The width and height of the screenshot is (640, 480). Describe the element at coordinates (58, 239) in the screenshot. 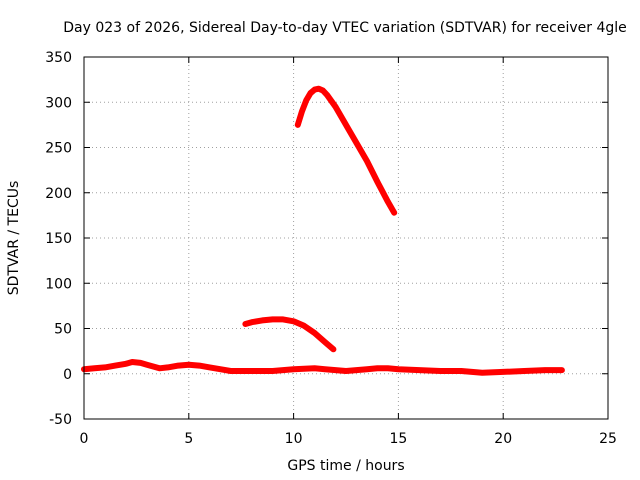

I see `y-tick-label: 150` at that location.